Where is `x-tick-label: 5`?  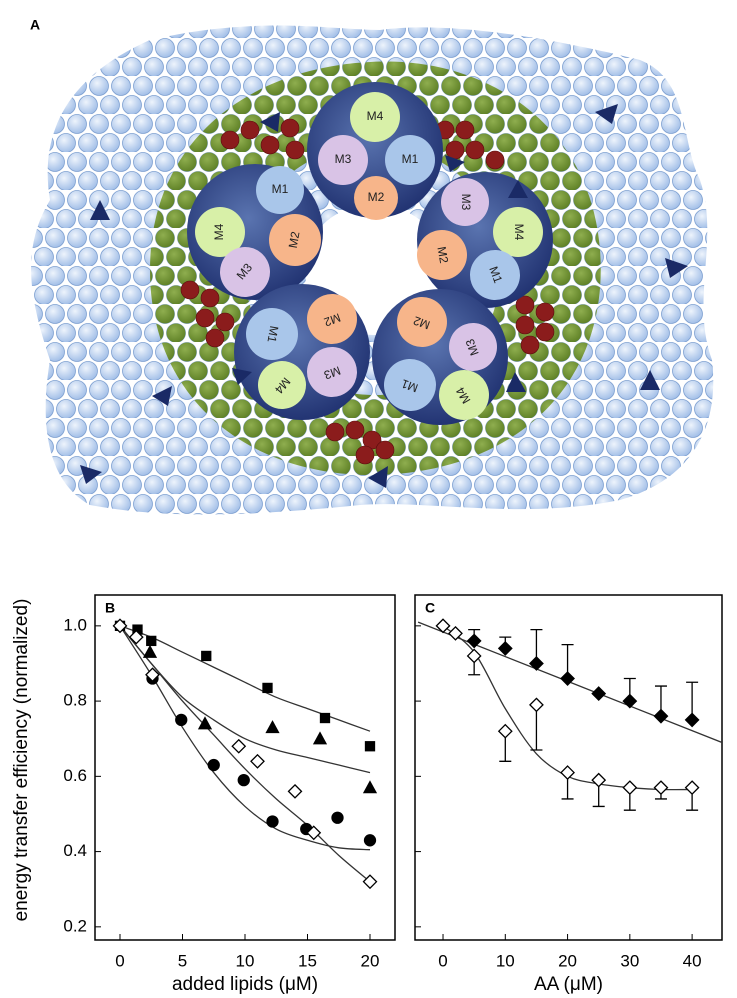 x-tick-label: 5 is located at coordinates (182, 960).